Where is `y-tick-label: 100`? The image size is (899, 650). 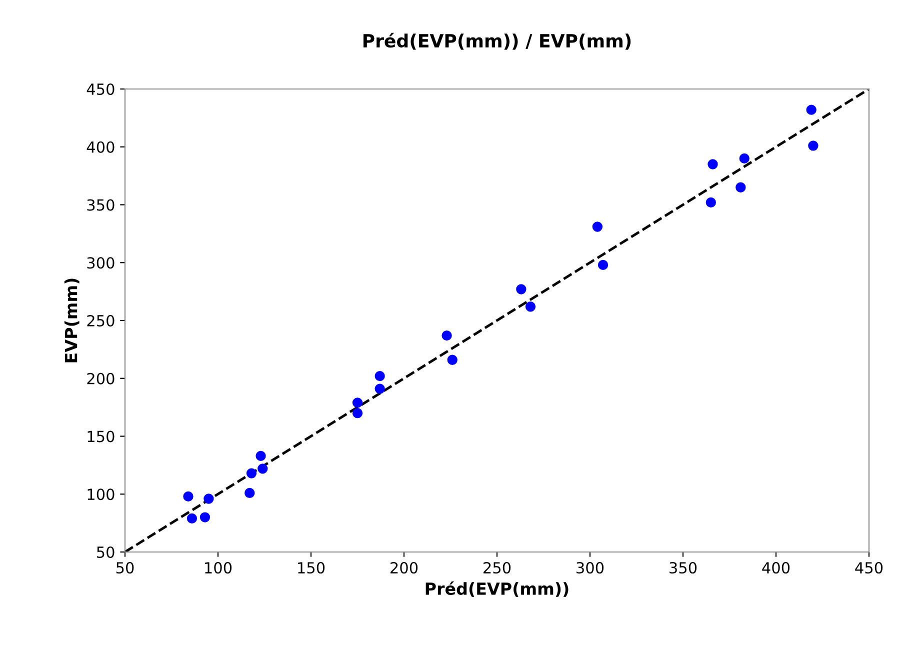 y-tick-label: 100 is located at coordinates (101, 494).